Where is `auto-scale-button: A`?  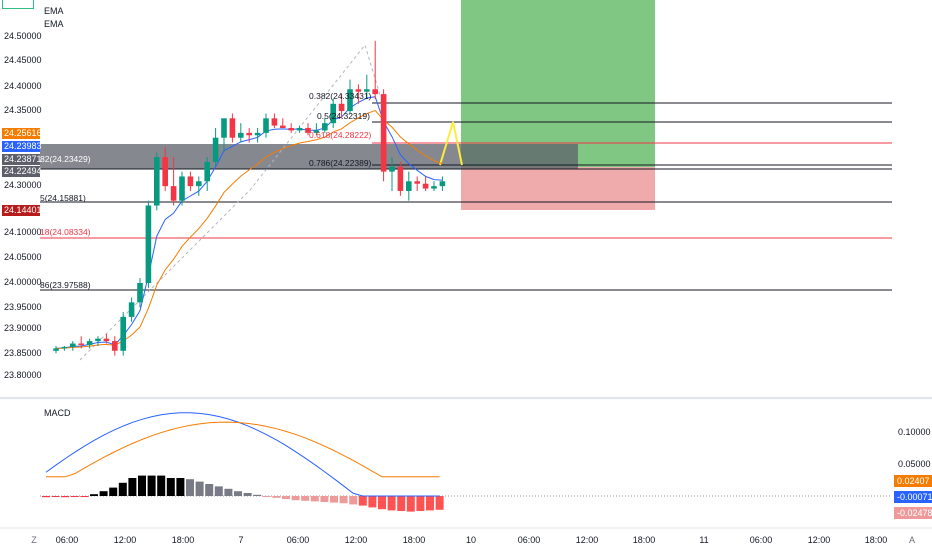
auto-scale-button: A is located at coordinates (912, 540).